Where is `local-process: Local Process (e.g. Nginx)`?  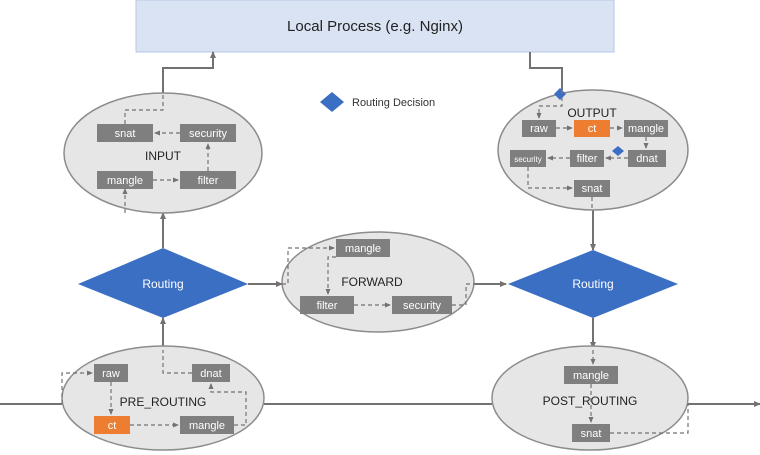
local-process: Local Process (e.g. Nginx) is located at coordinates (375, 26).